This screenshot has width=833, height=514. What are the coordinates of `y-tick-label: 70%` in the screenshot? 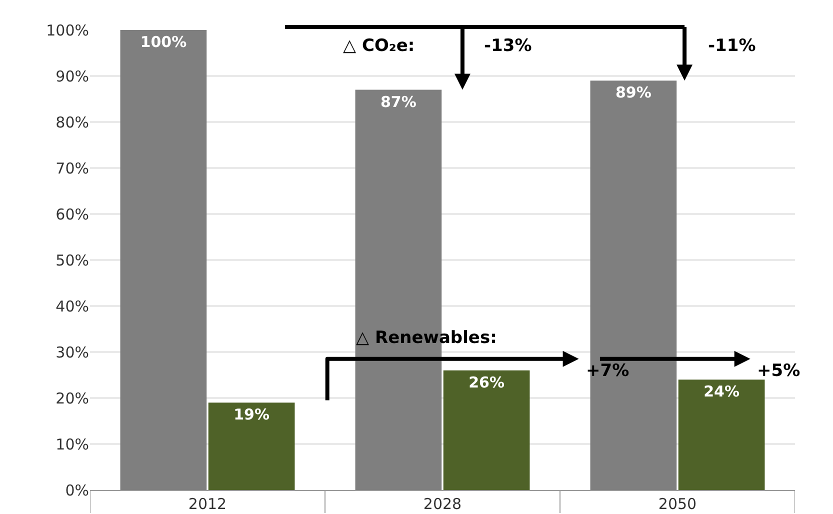 It's located at (72, 168).